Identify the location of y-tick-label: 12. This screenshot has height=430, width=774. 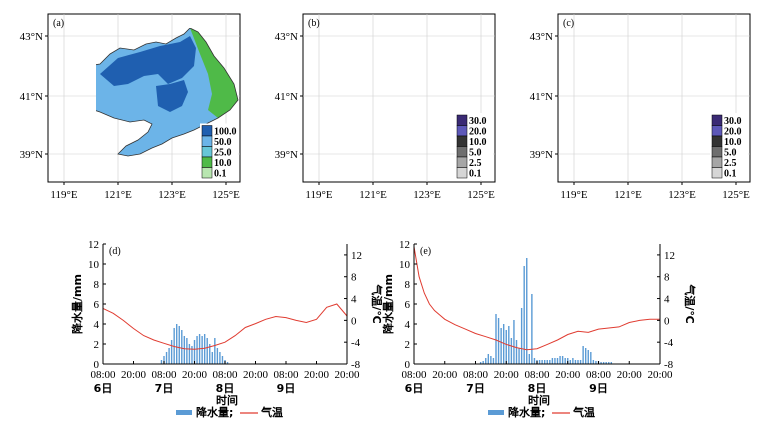
(404, 245).